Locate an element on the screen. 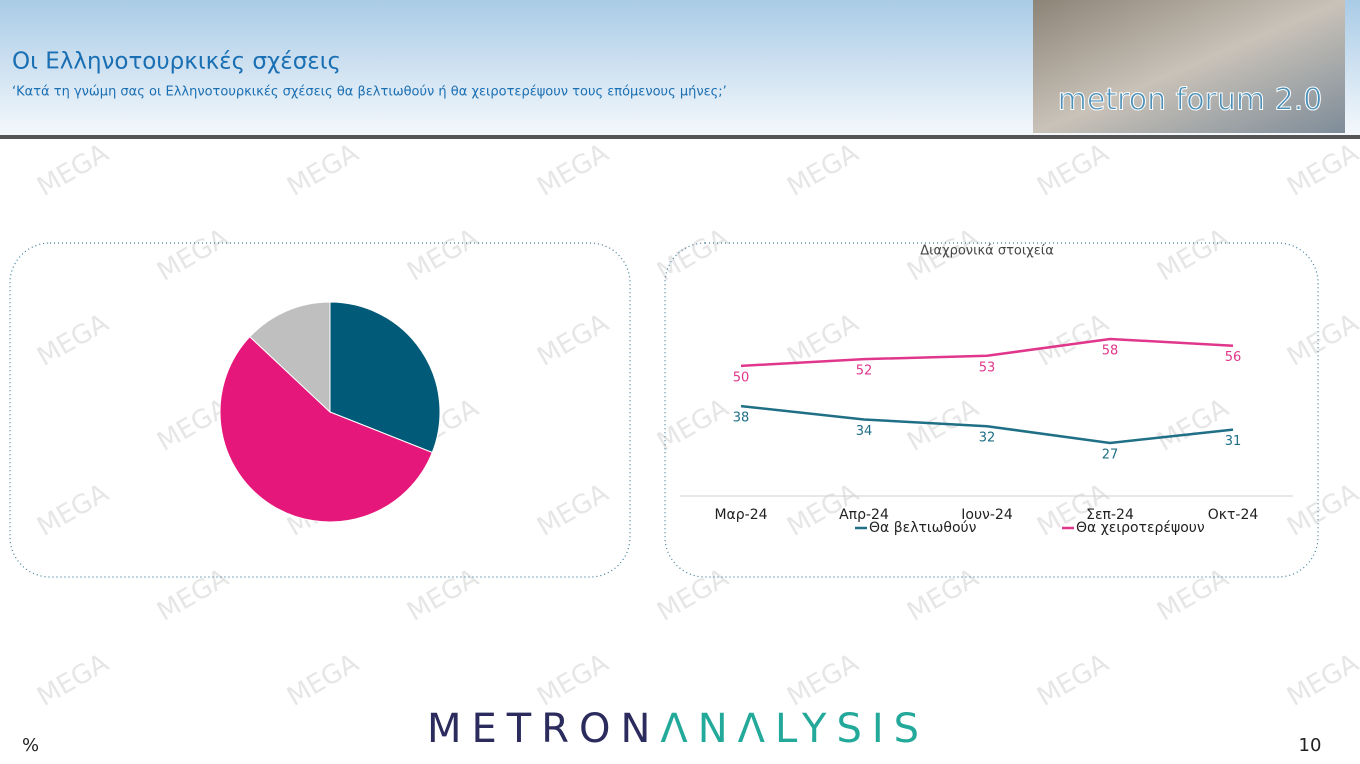  page-number: 10 is located at coordinates (1310, 745).